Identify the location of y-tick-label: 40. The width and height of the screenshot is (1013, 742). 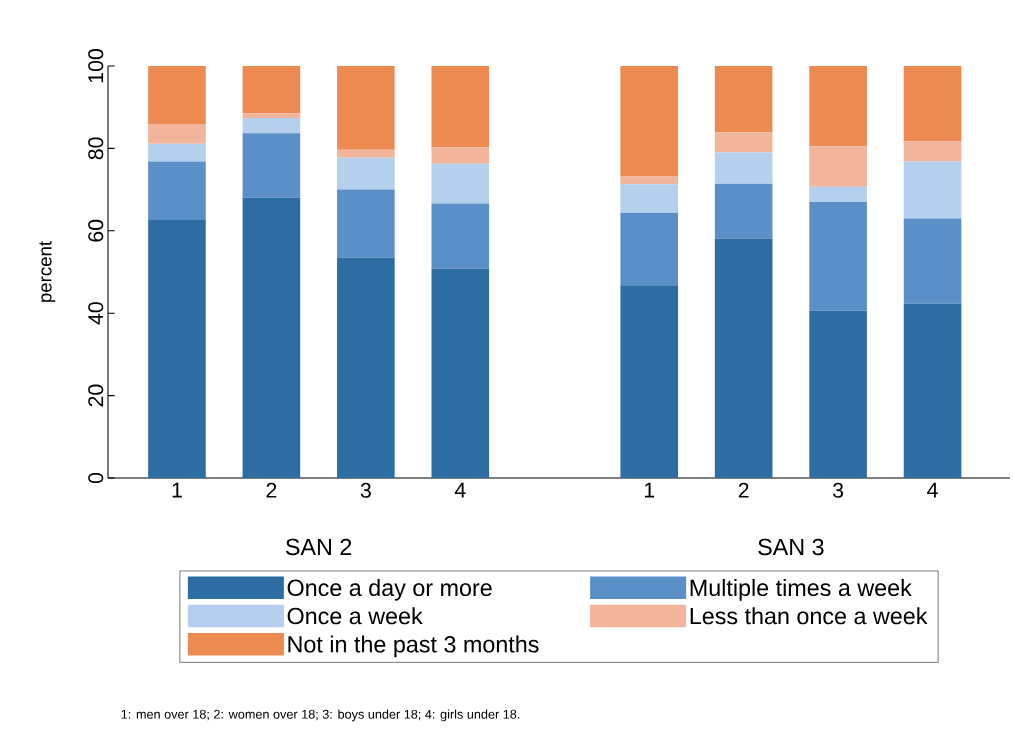
(96, 313).